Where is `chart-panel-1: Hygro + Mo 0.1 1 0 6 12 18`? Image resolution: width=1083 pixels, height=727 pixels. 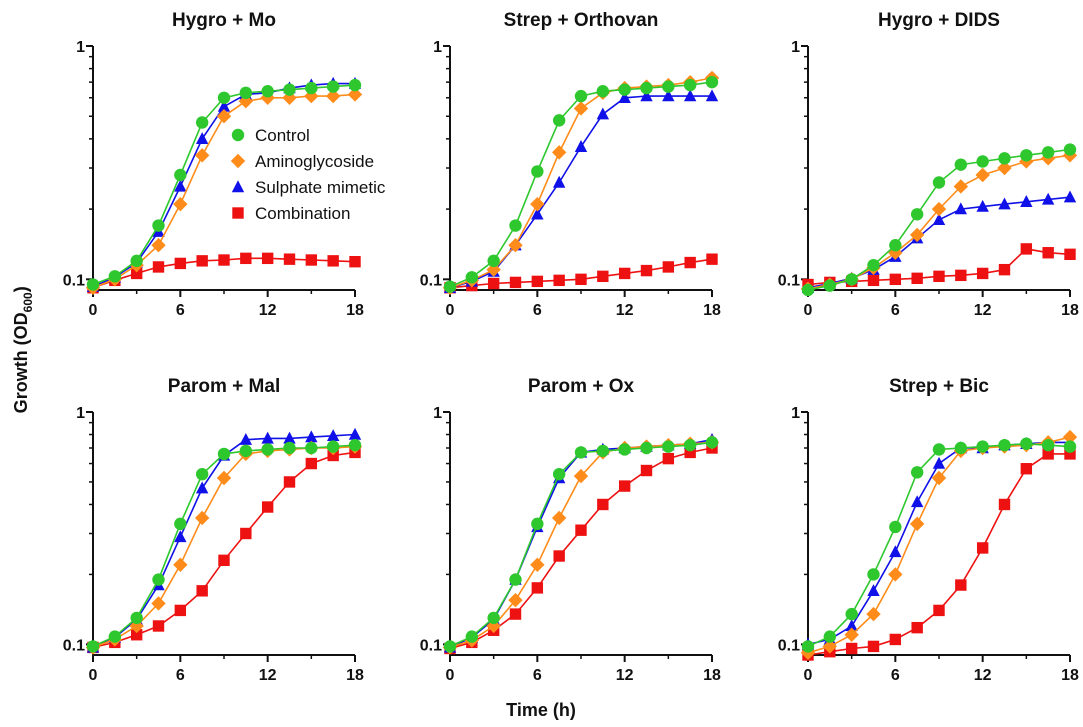 chart-panel-1: Hygro + Mo 0.1 1 0 6 12 18 is located at coordinates (213, 164).